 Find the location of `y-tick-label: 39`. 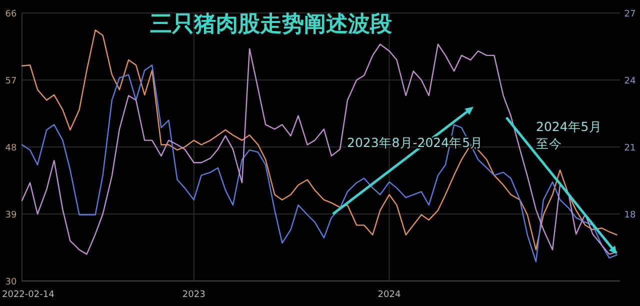

y-tick-label: 39 is located at coordinates (11, 215).